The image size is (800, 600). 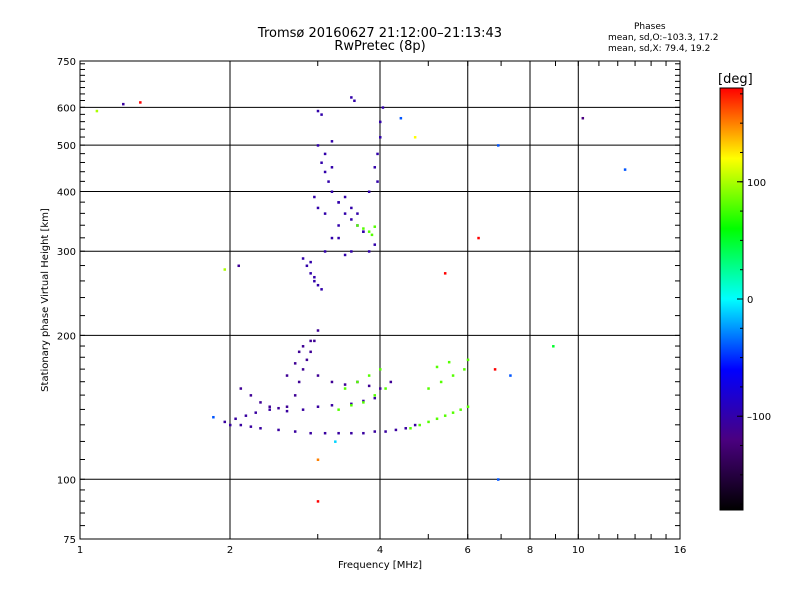 I want to click on y-axis-label: Stationary phase Virtual Height [km], so click(x=45, y=300).